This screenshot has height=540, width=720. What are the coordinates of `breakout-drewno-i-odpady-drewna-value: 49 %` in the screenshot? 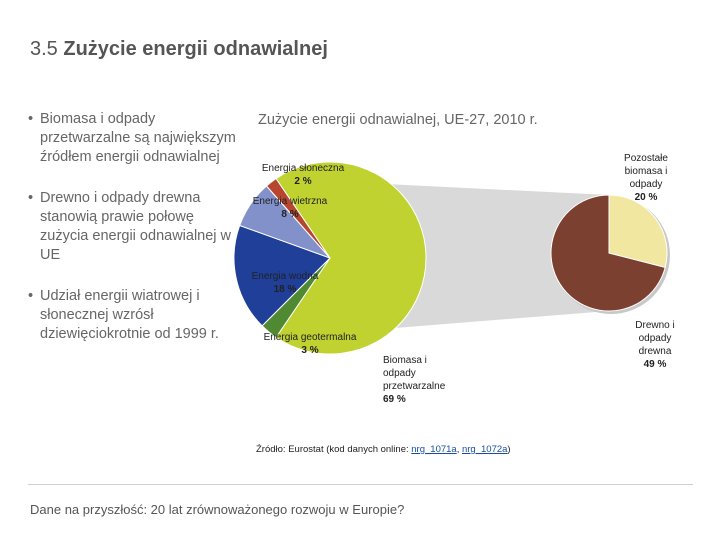 It's located at (655, 364).